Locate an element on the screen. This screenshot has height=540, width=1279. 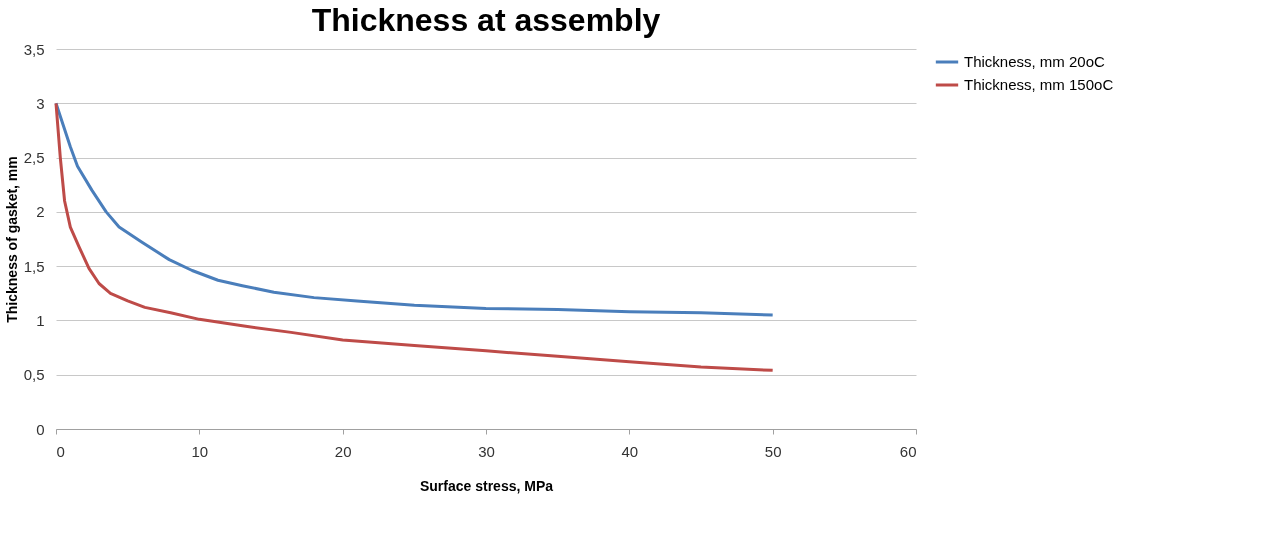
x-tick-label: 10 is located at coordinates (200, 451).